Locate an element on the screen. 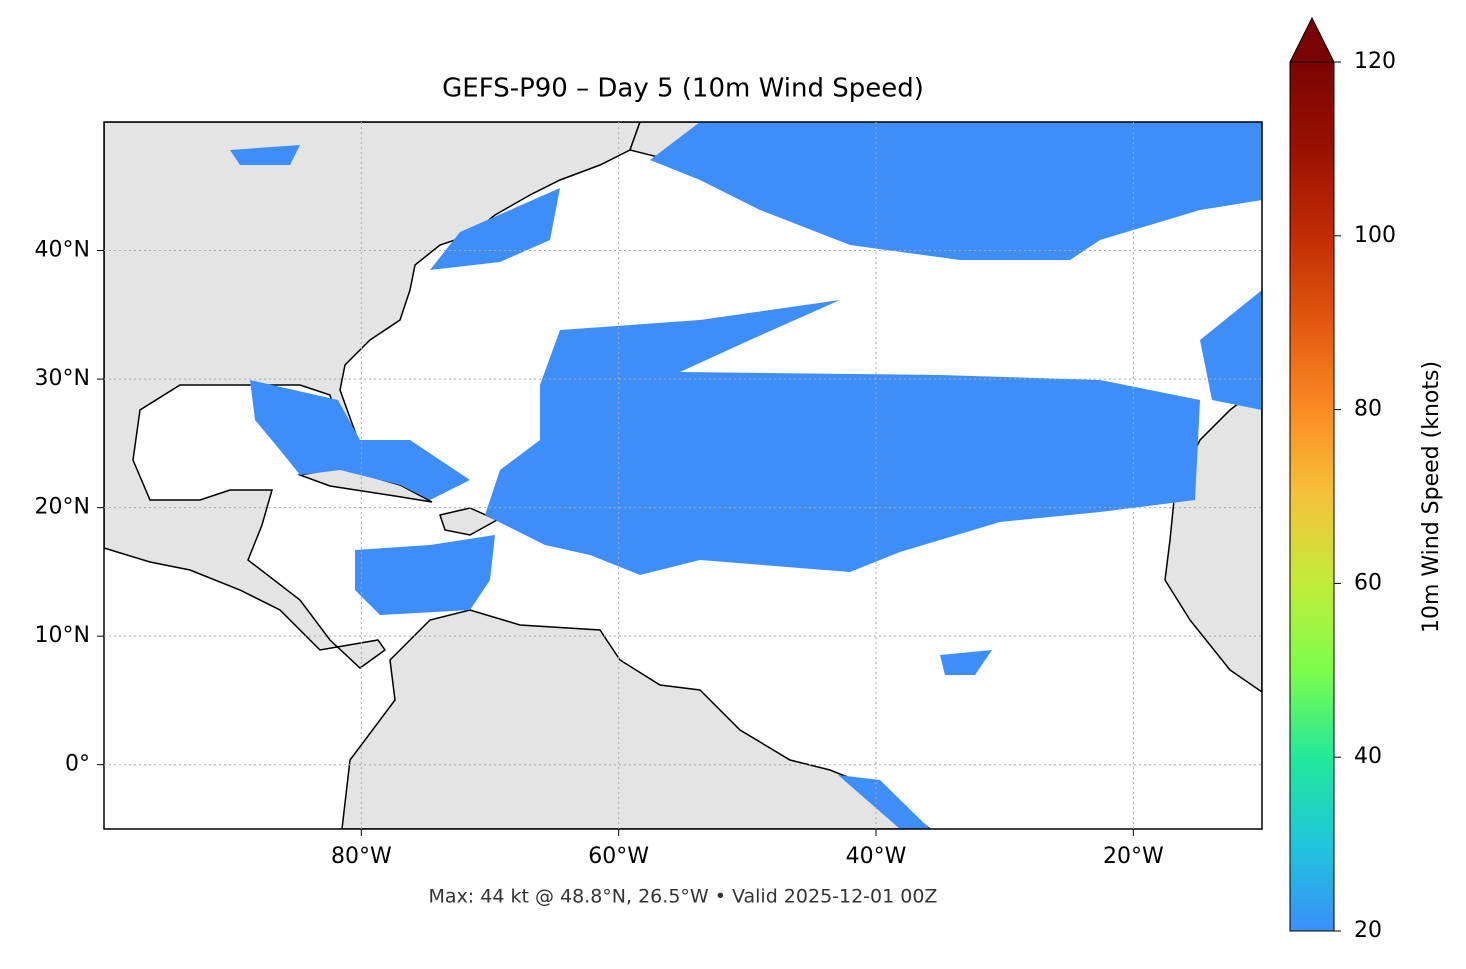  colorbar-tick-label: 60 is located at coordinates (1368, 582).